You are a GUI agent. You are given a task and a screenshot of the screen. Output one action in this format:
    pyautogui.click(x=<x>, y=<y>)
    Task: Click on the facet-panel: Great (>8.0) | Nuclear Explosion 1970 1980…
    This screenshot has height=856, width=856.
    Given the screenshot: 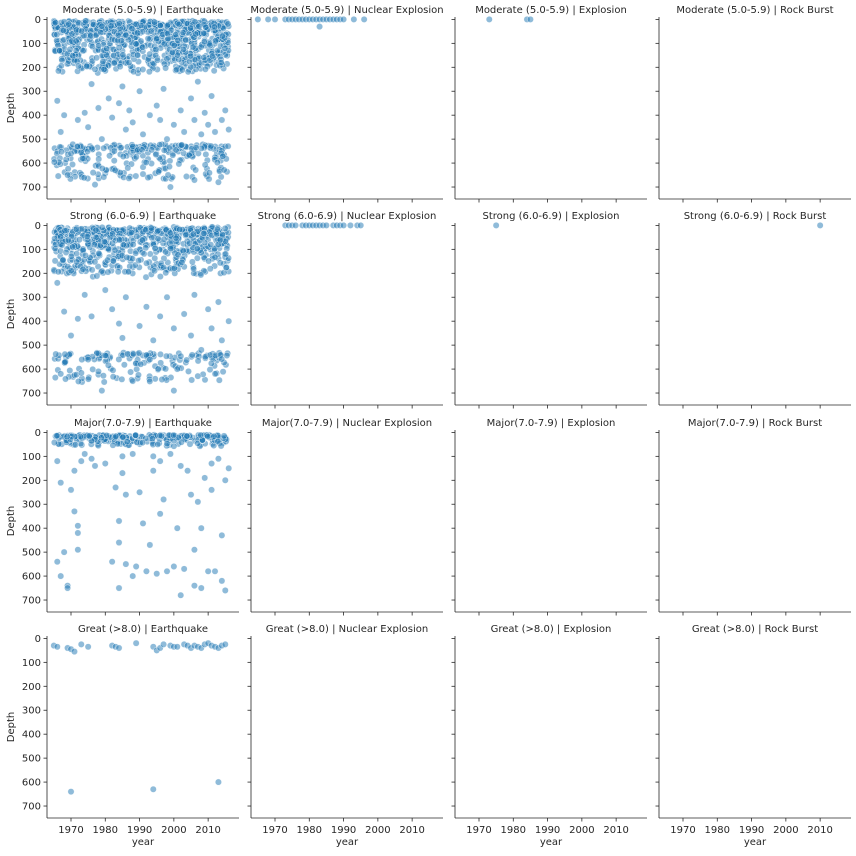 What is the action you would take?
    pyautogui.click(x=345, y=736)
    